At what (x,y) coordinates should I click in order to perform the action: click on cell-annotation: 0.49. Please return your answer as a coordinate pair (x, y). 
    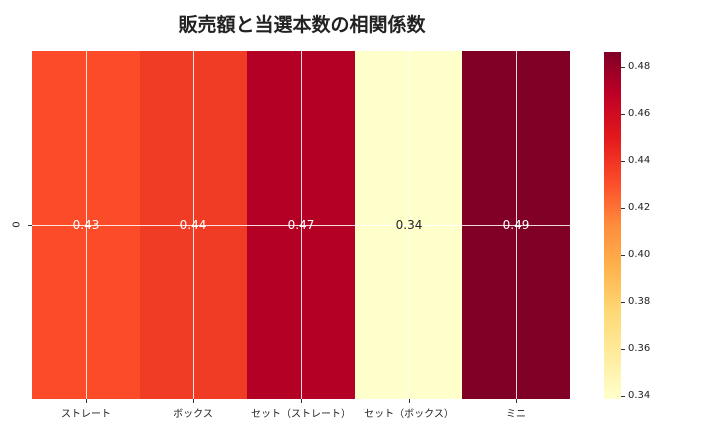
    Looking at the image, I should click on (516, 225).